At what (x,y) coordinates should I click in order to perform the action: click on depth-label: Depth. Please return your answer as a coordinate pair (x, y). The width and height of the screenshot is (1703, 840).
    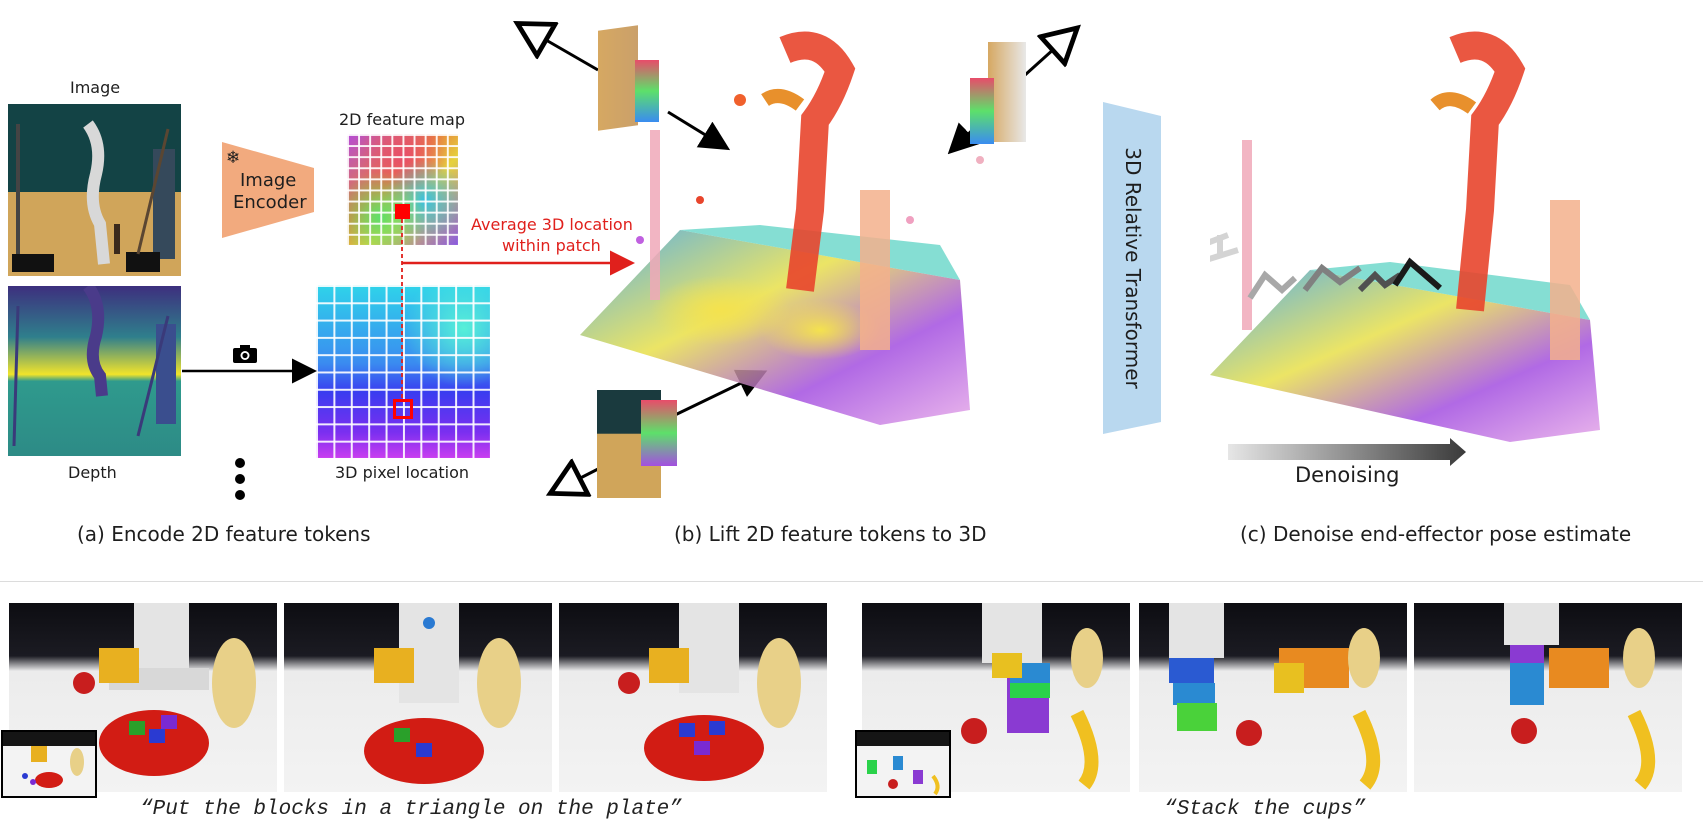
    Looking at the image, I should click on (92, 472).